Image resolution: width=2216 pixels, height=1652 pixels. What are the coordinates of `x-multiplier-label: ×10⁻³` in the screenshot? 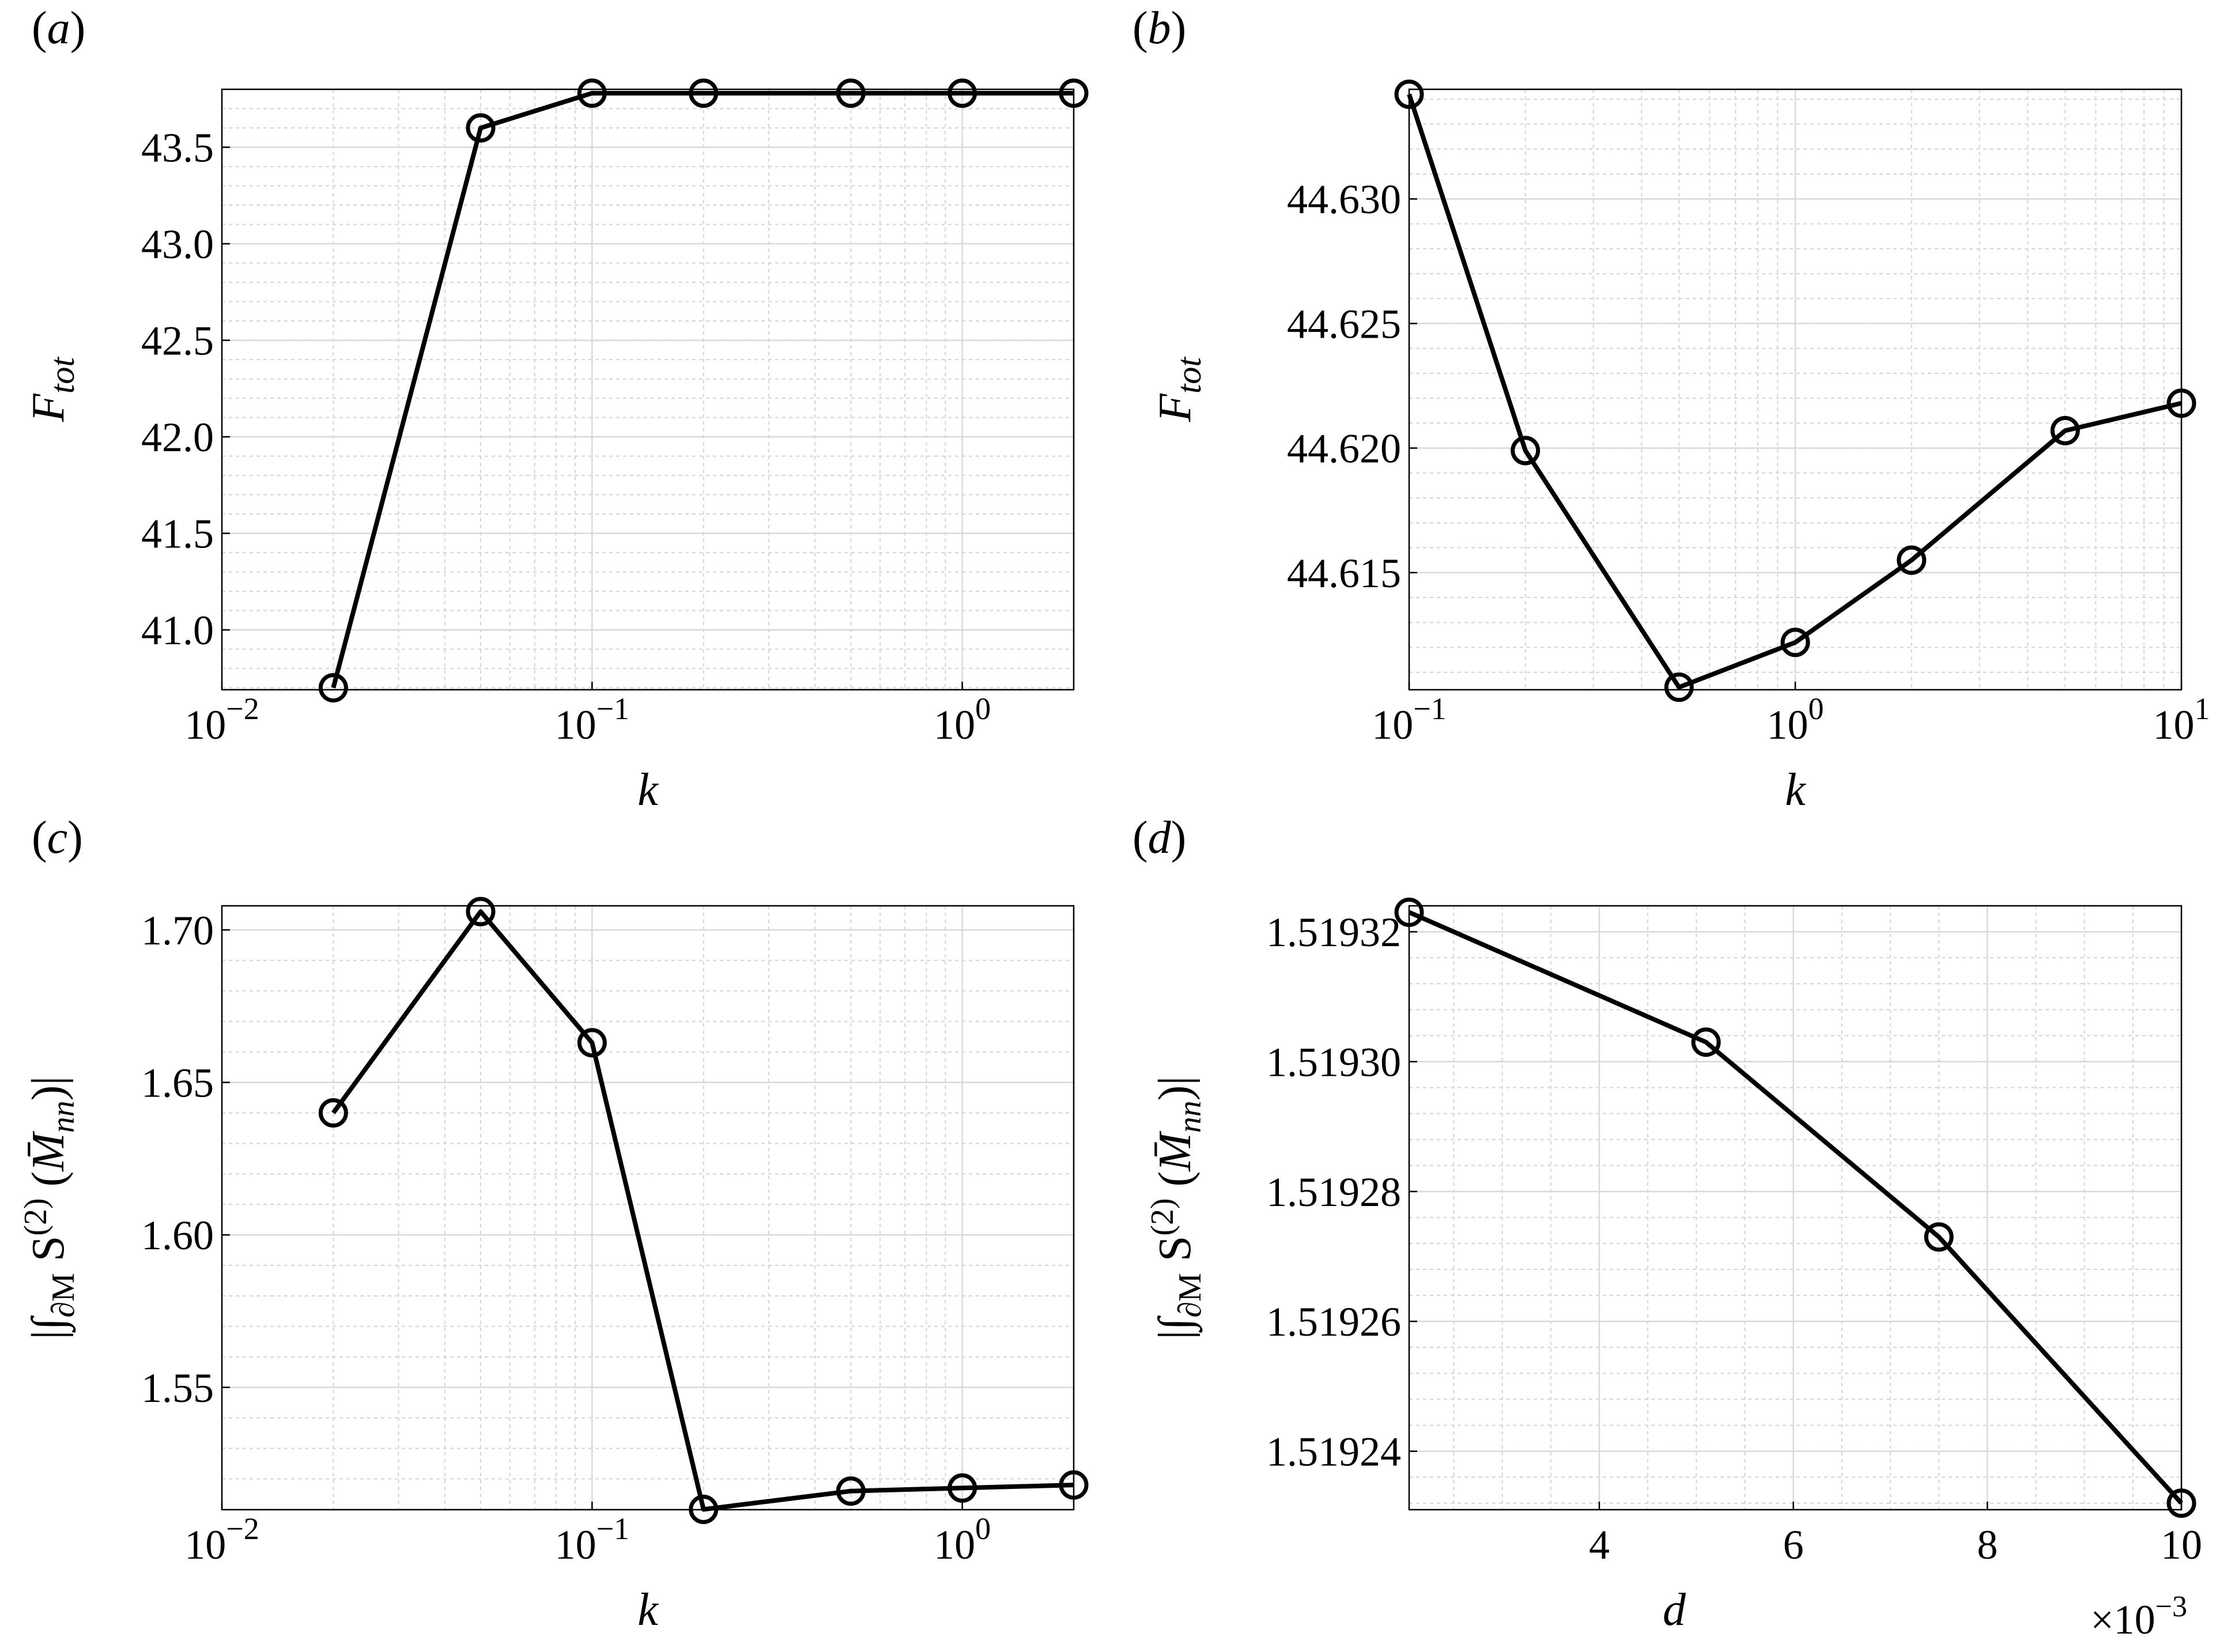 It's located at (2138, 1616).